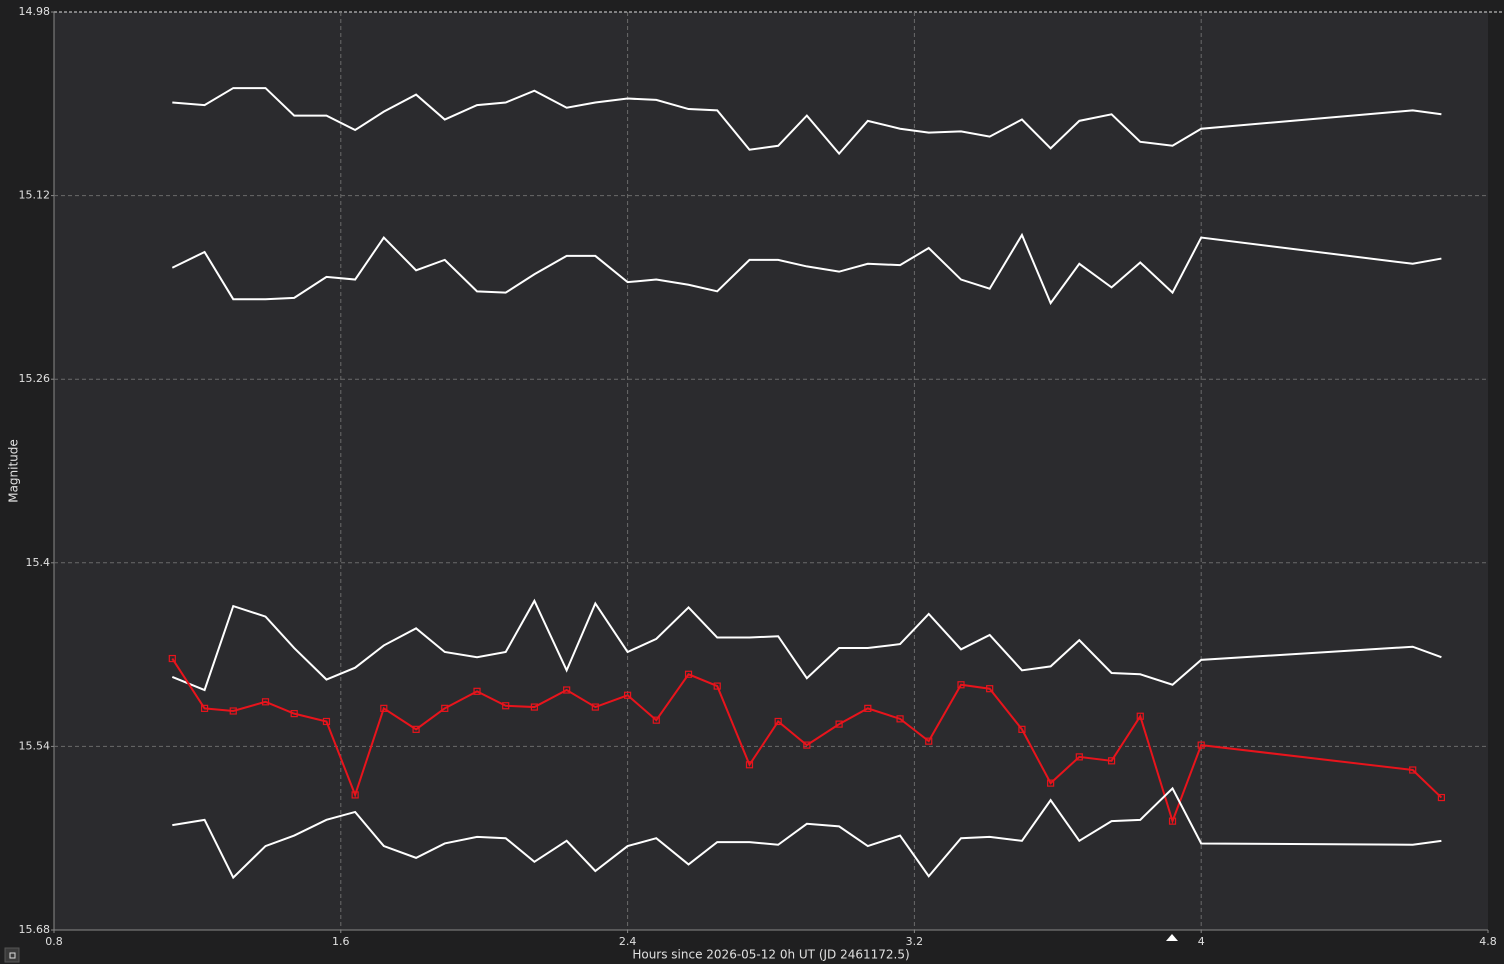 This screenshot has width=1504, height=964. What do you see at coordinates (35, 378) in the screenshot?
I see `y-tick-label: 15.26` at bounding box center [35, 378].